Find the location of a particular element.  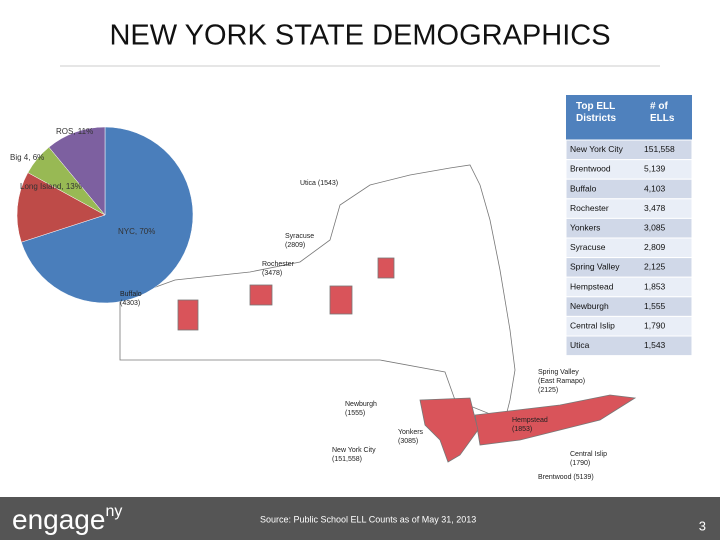

logo-sup: ny is located at coordinates (113, 511).